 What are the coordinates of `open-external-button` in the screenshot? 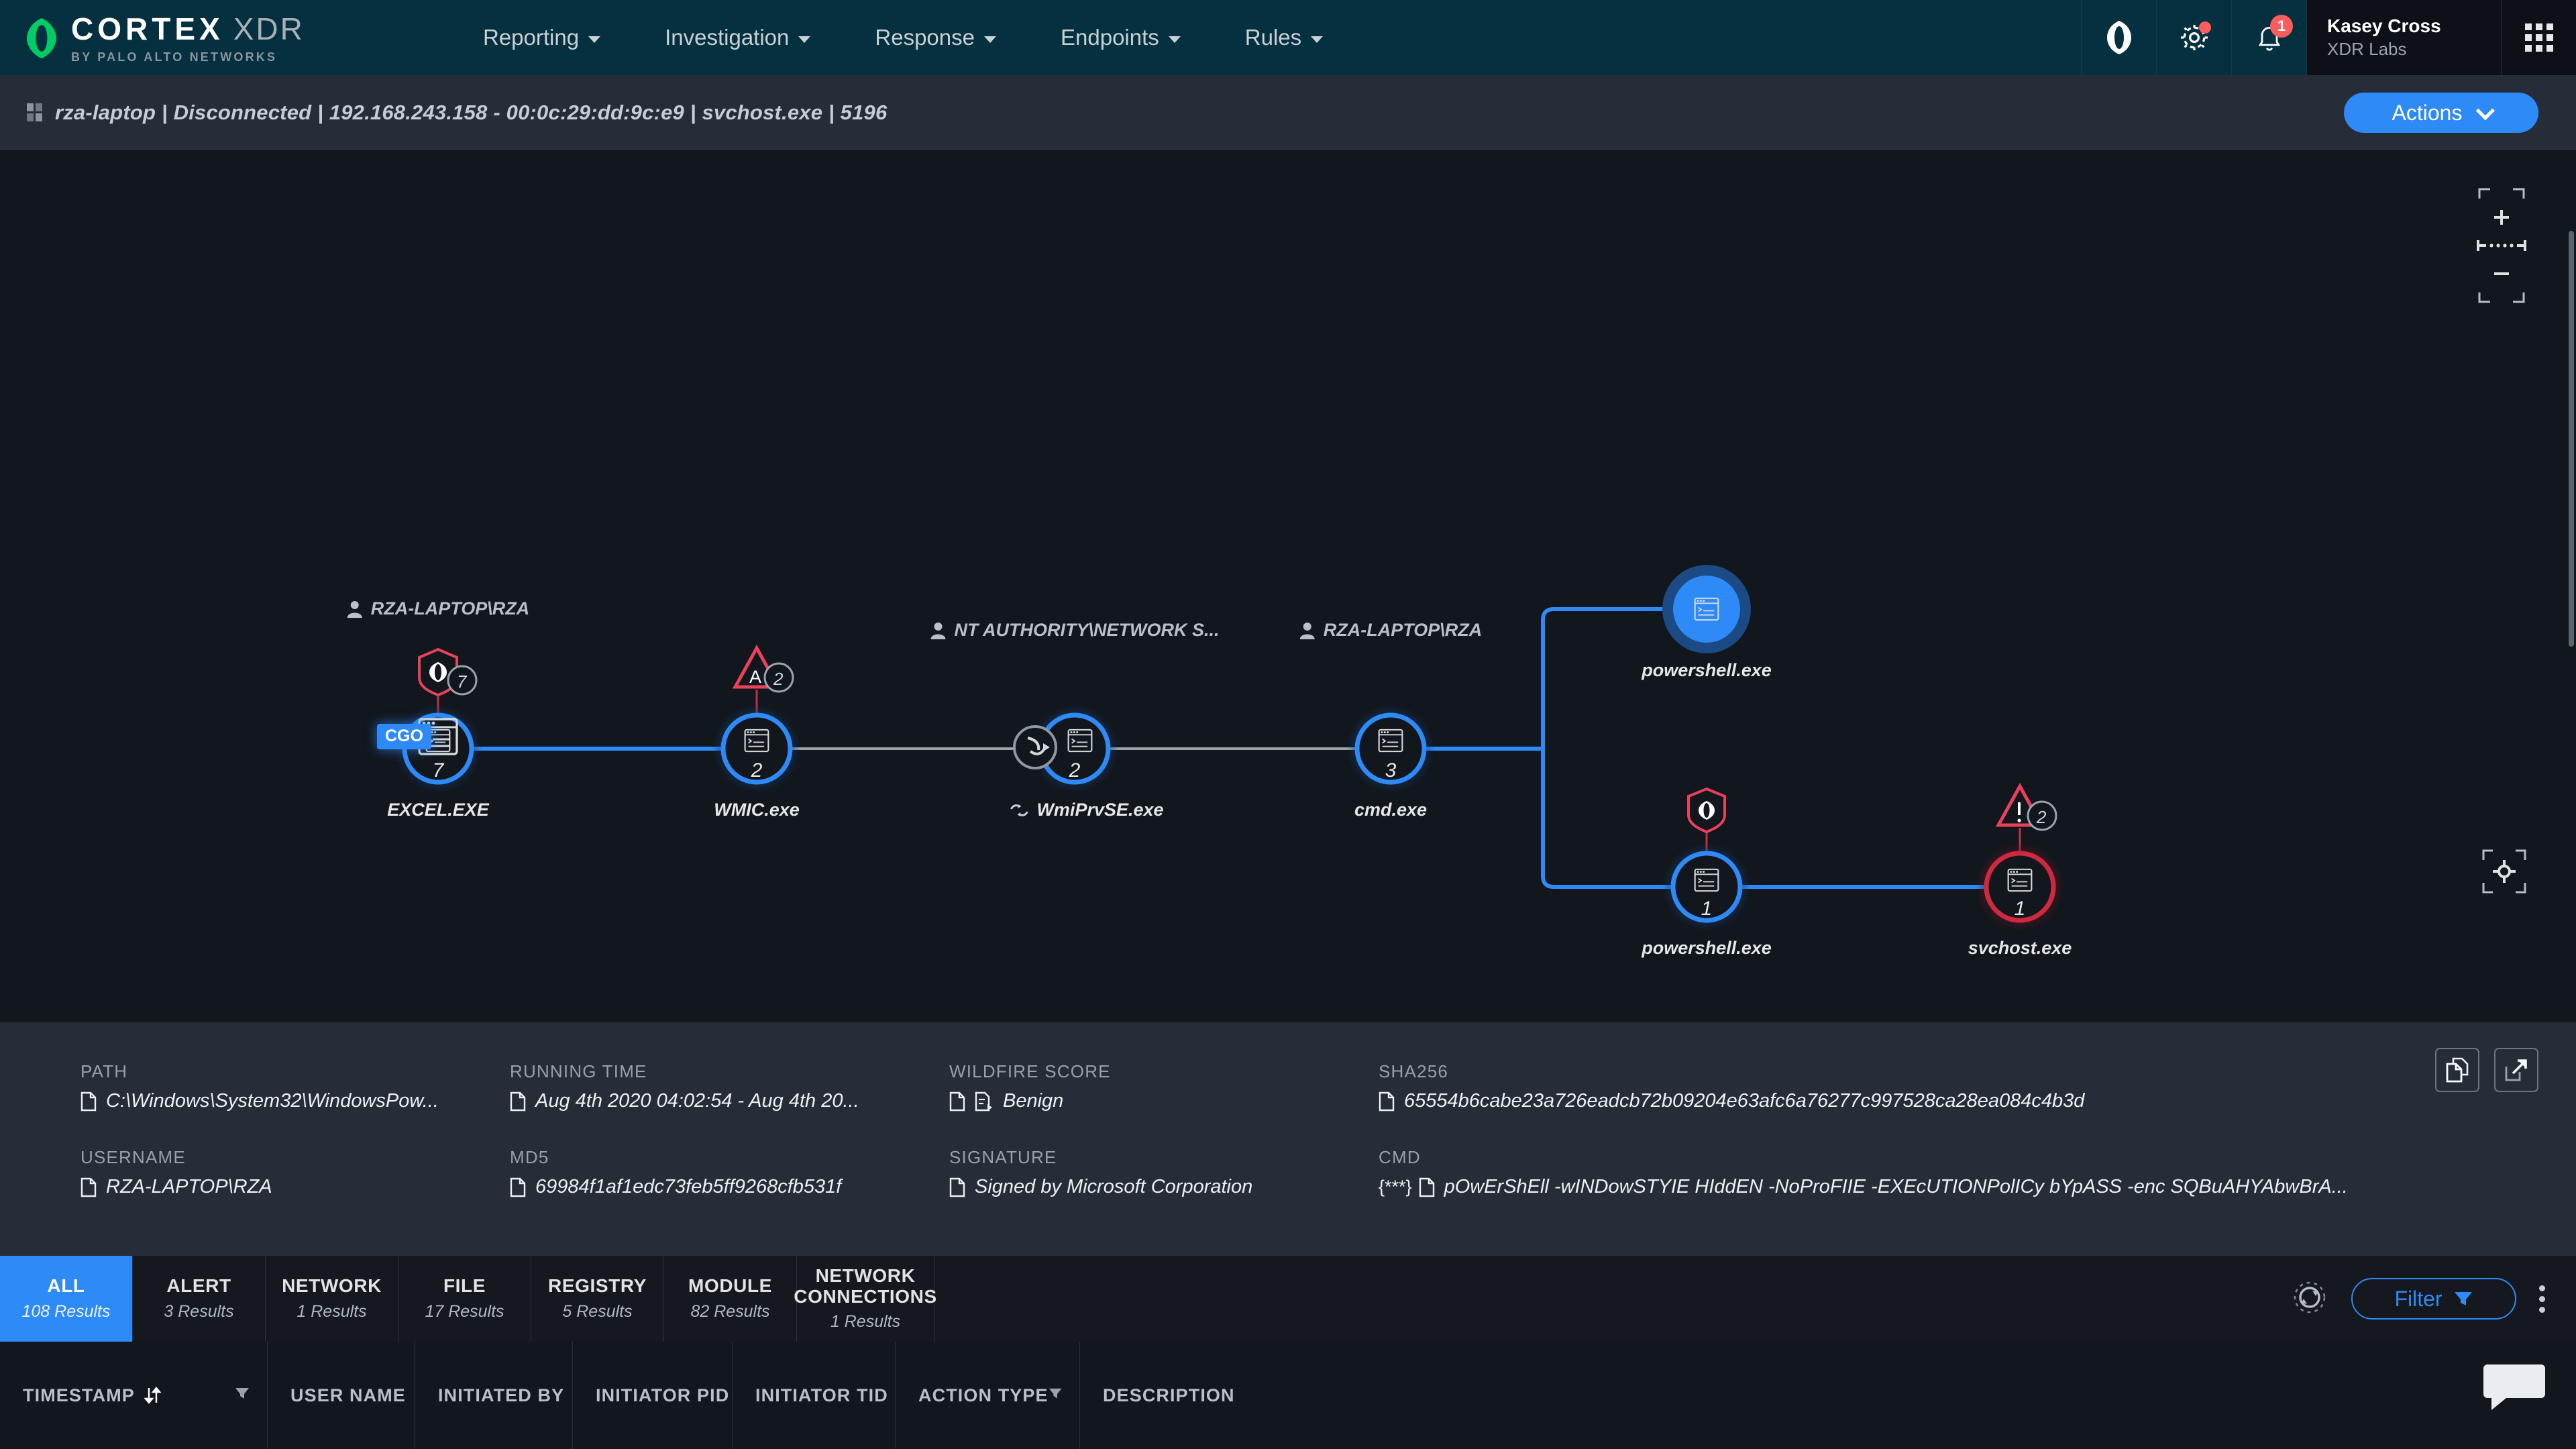 It's located at (2516, 1070).